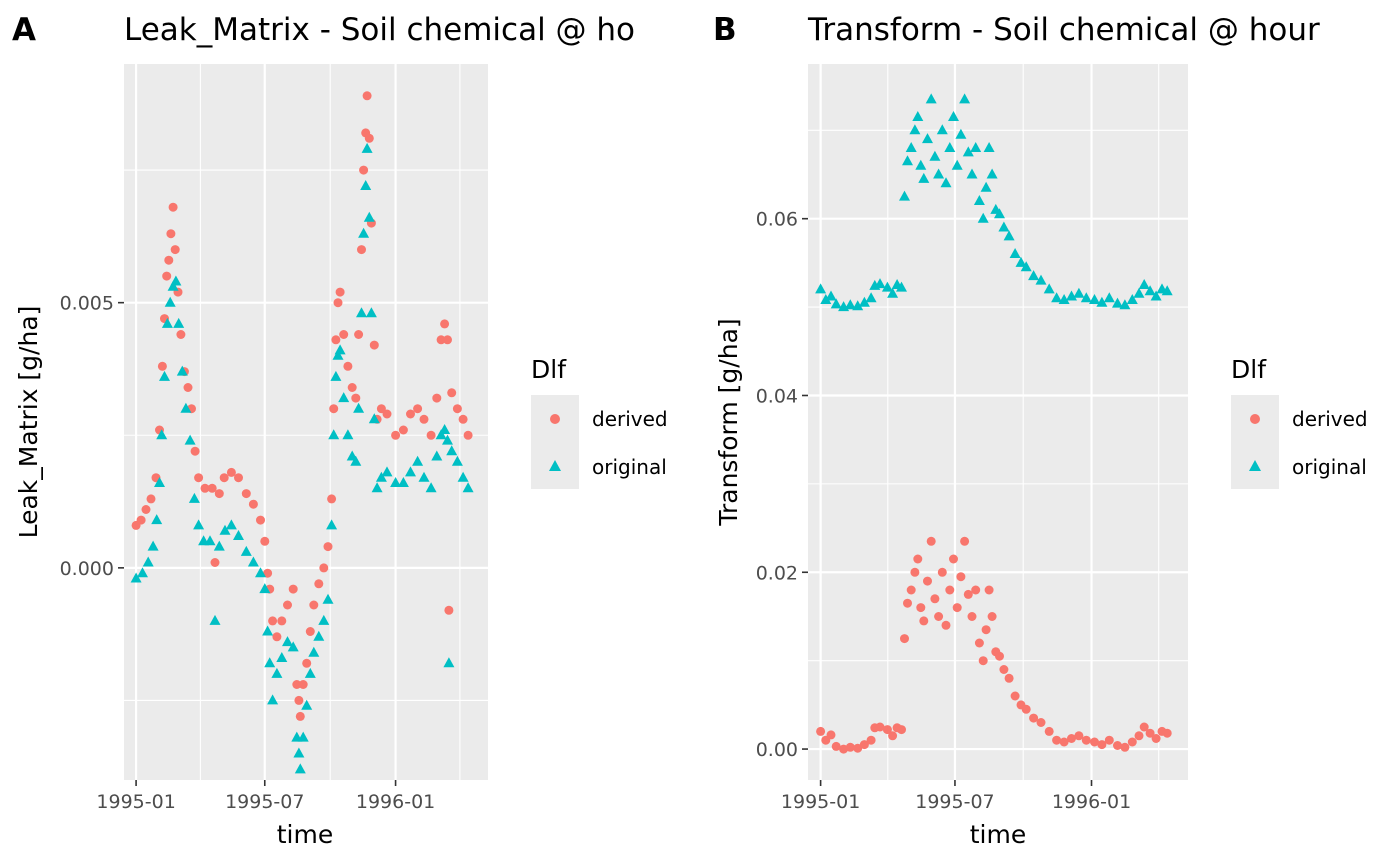  Describe the element at coordinates (1091, 802) in the screenshot. I see `panel-b-x-tick-label: 1996-01` at that location.